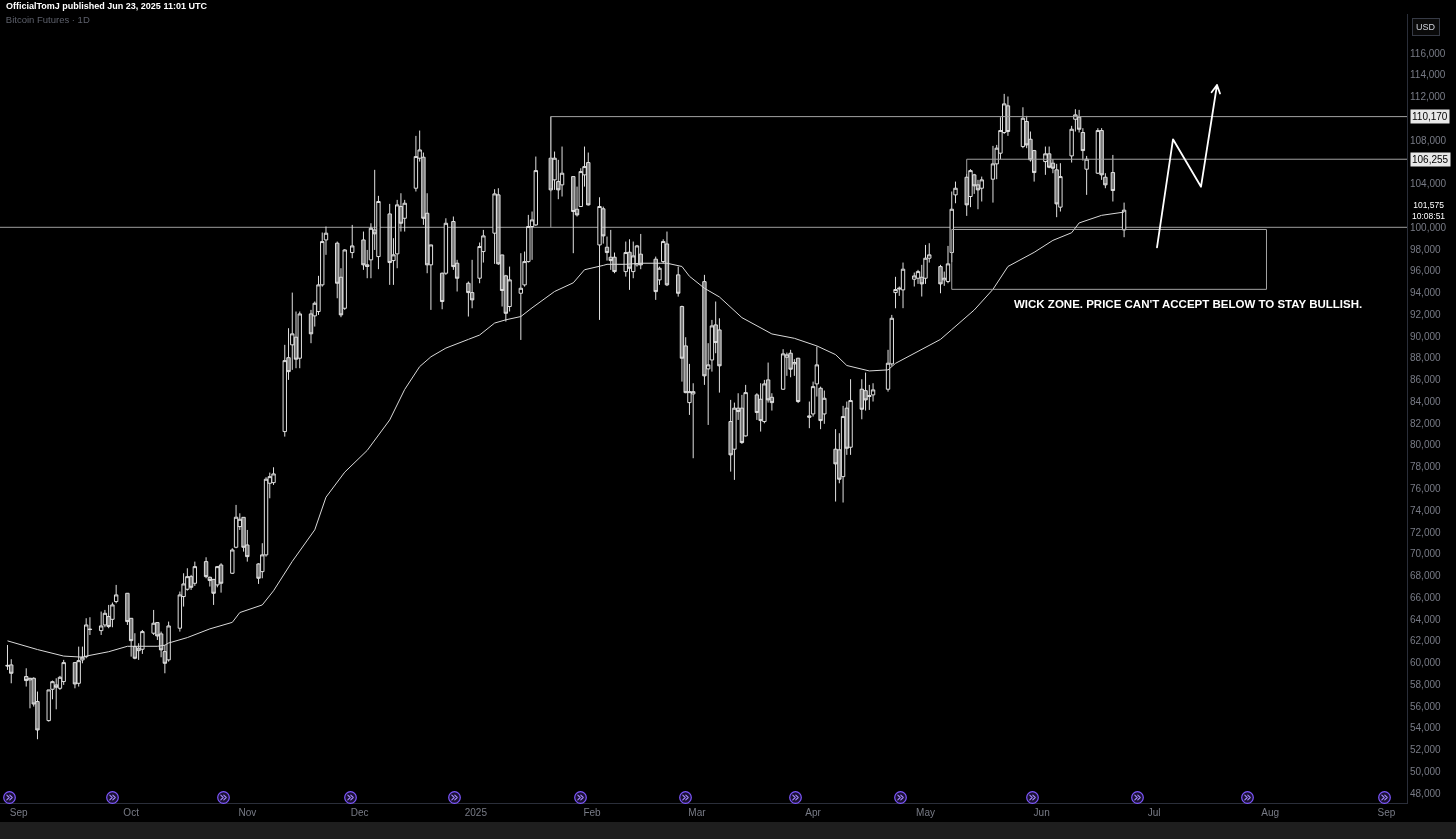  Describe the element at coordinates (1426, 249) in the screenshot. I see `y-tick-label: 98,000` at that location.